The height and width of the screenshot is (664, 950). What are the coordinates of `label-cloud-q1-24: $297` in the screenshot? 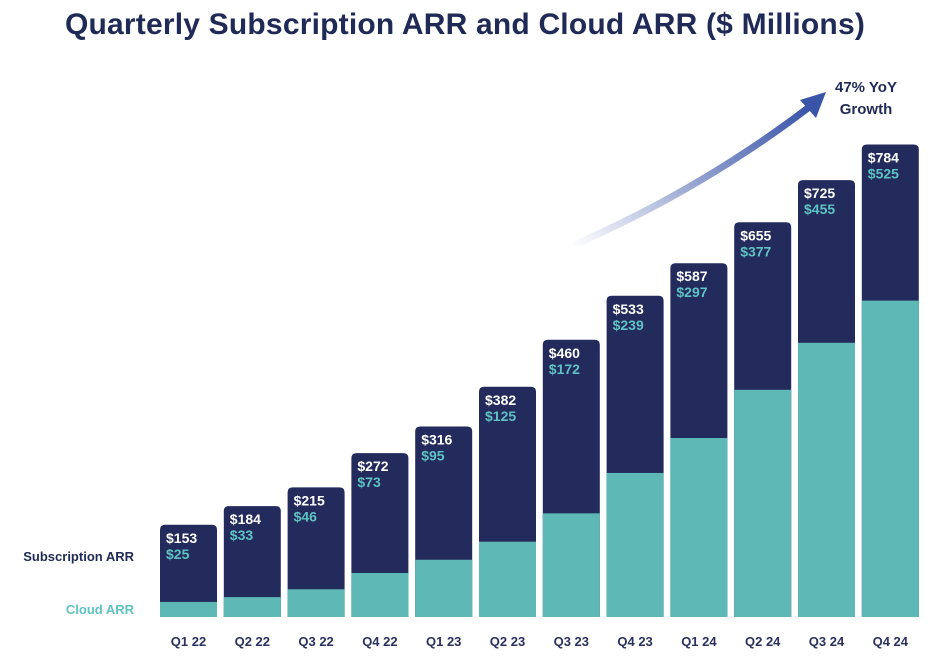 It's located at (691, 292).